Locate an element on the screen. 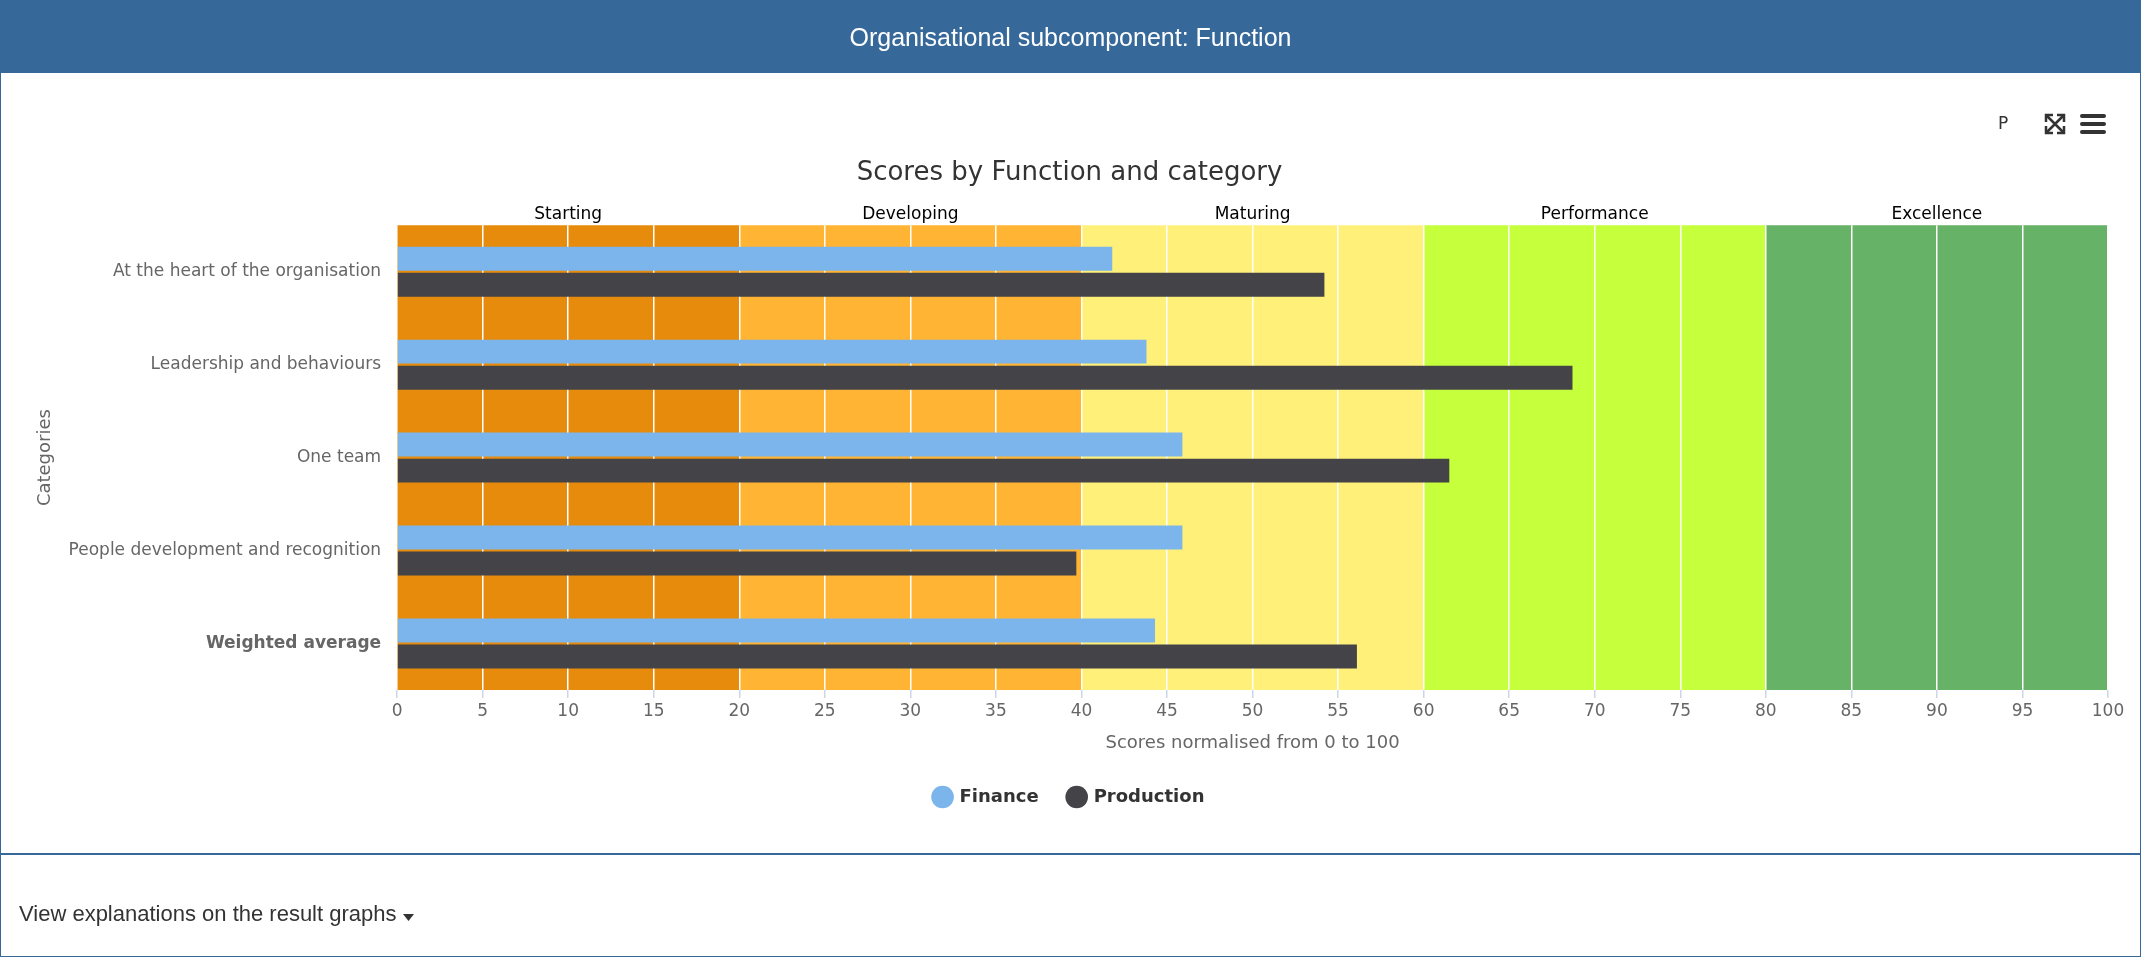  x-tick-label: 60 is located at coordinates (1423, 709).